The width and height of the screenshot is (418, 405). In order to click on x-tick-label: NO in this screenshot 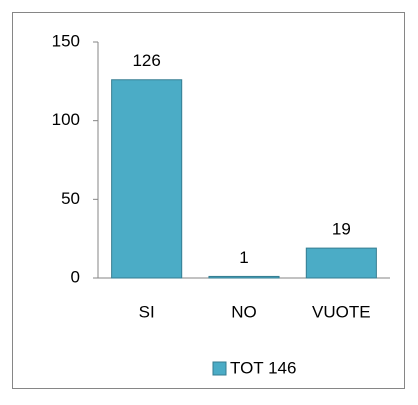, I will do `click(244, 311)`.